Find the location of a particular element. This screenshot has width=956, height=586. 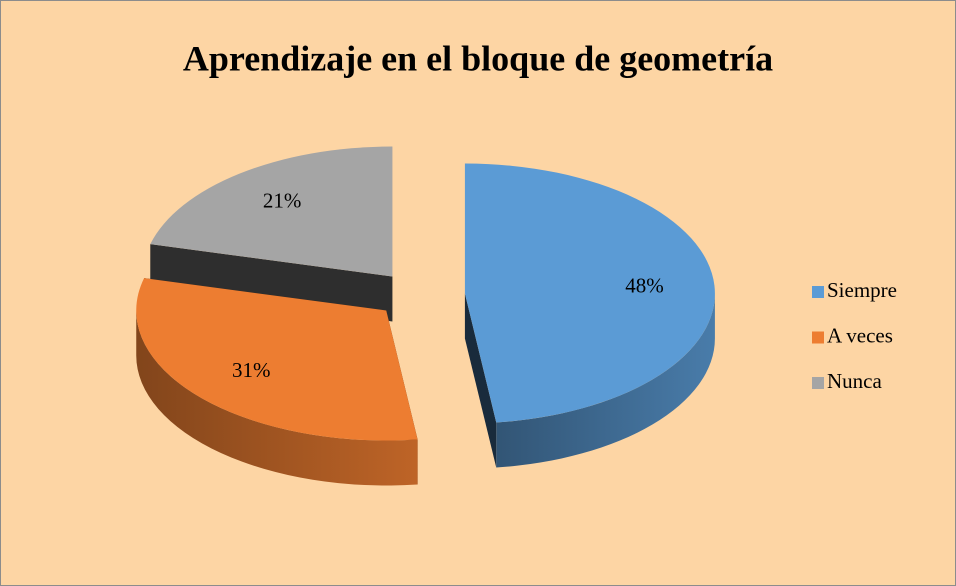

data-label: 48% is located at coordinates (644, 285).